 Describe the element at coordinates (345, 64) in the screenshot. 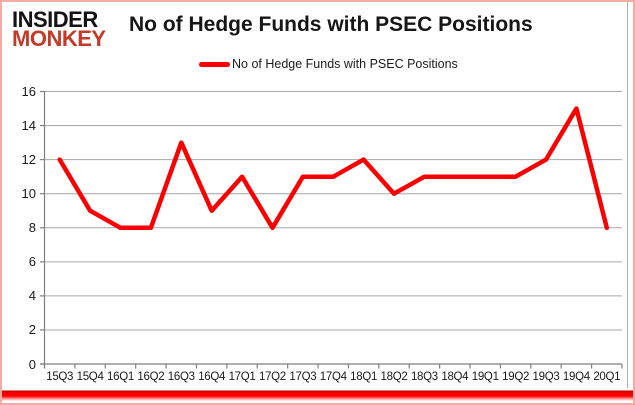

I see `legend-label: No of Hedge Funds with PSEC Positions` at that location.